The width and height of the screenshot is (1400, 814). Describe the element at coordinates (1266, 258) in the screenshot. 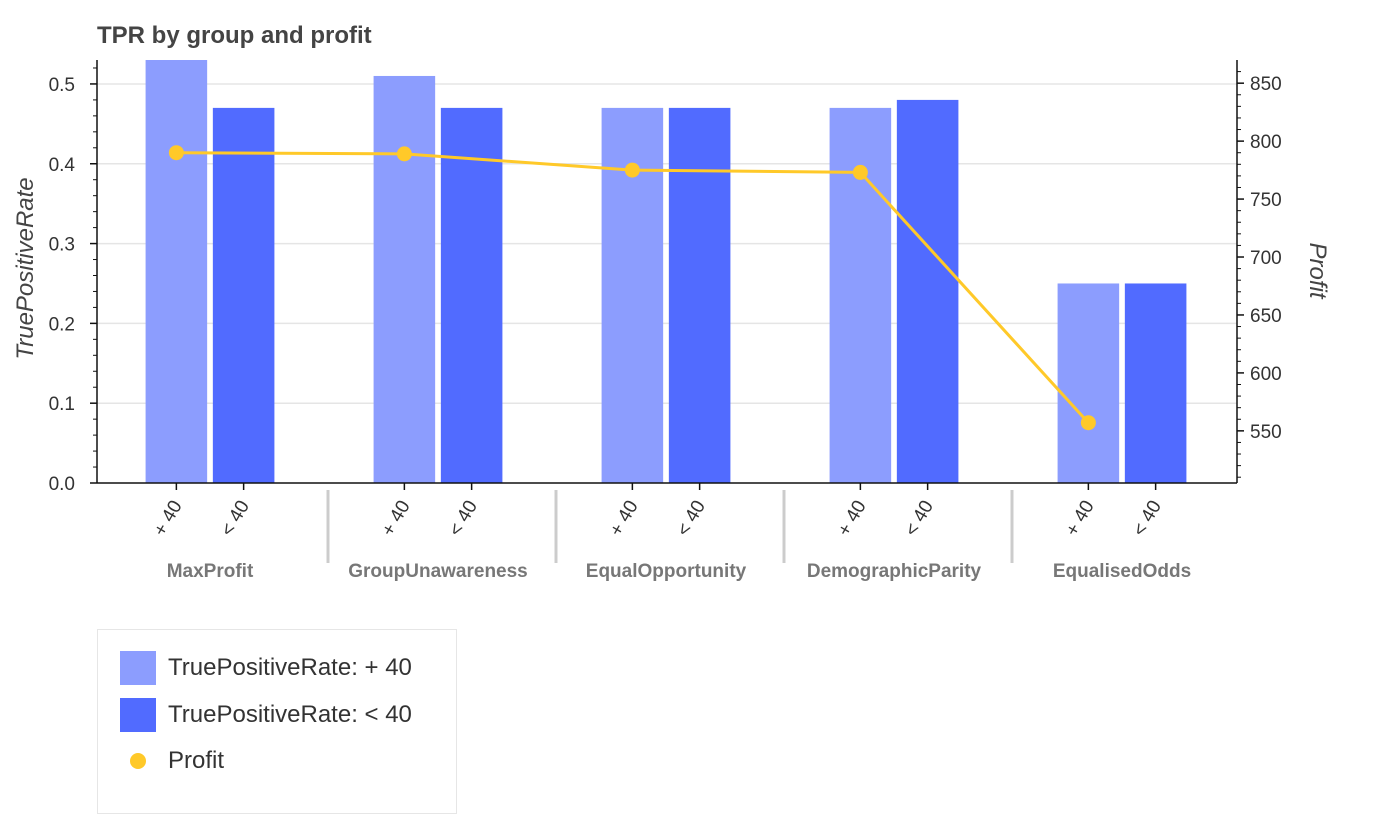

I see `y2-tick-label: 700` at that location.